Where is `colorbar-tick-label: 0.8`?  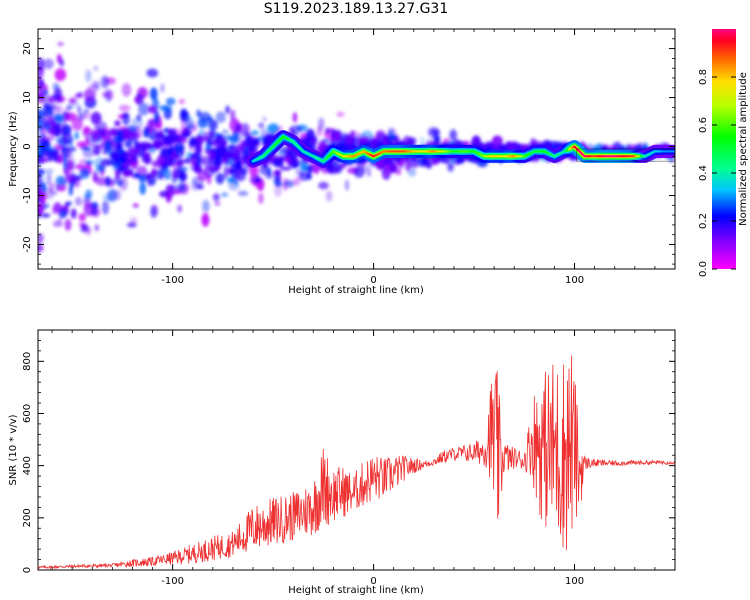
colorbar-tick-label: 0.8 is located at coordinates (703, 77).